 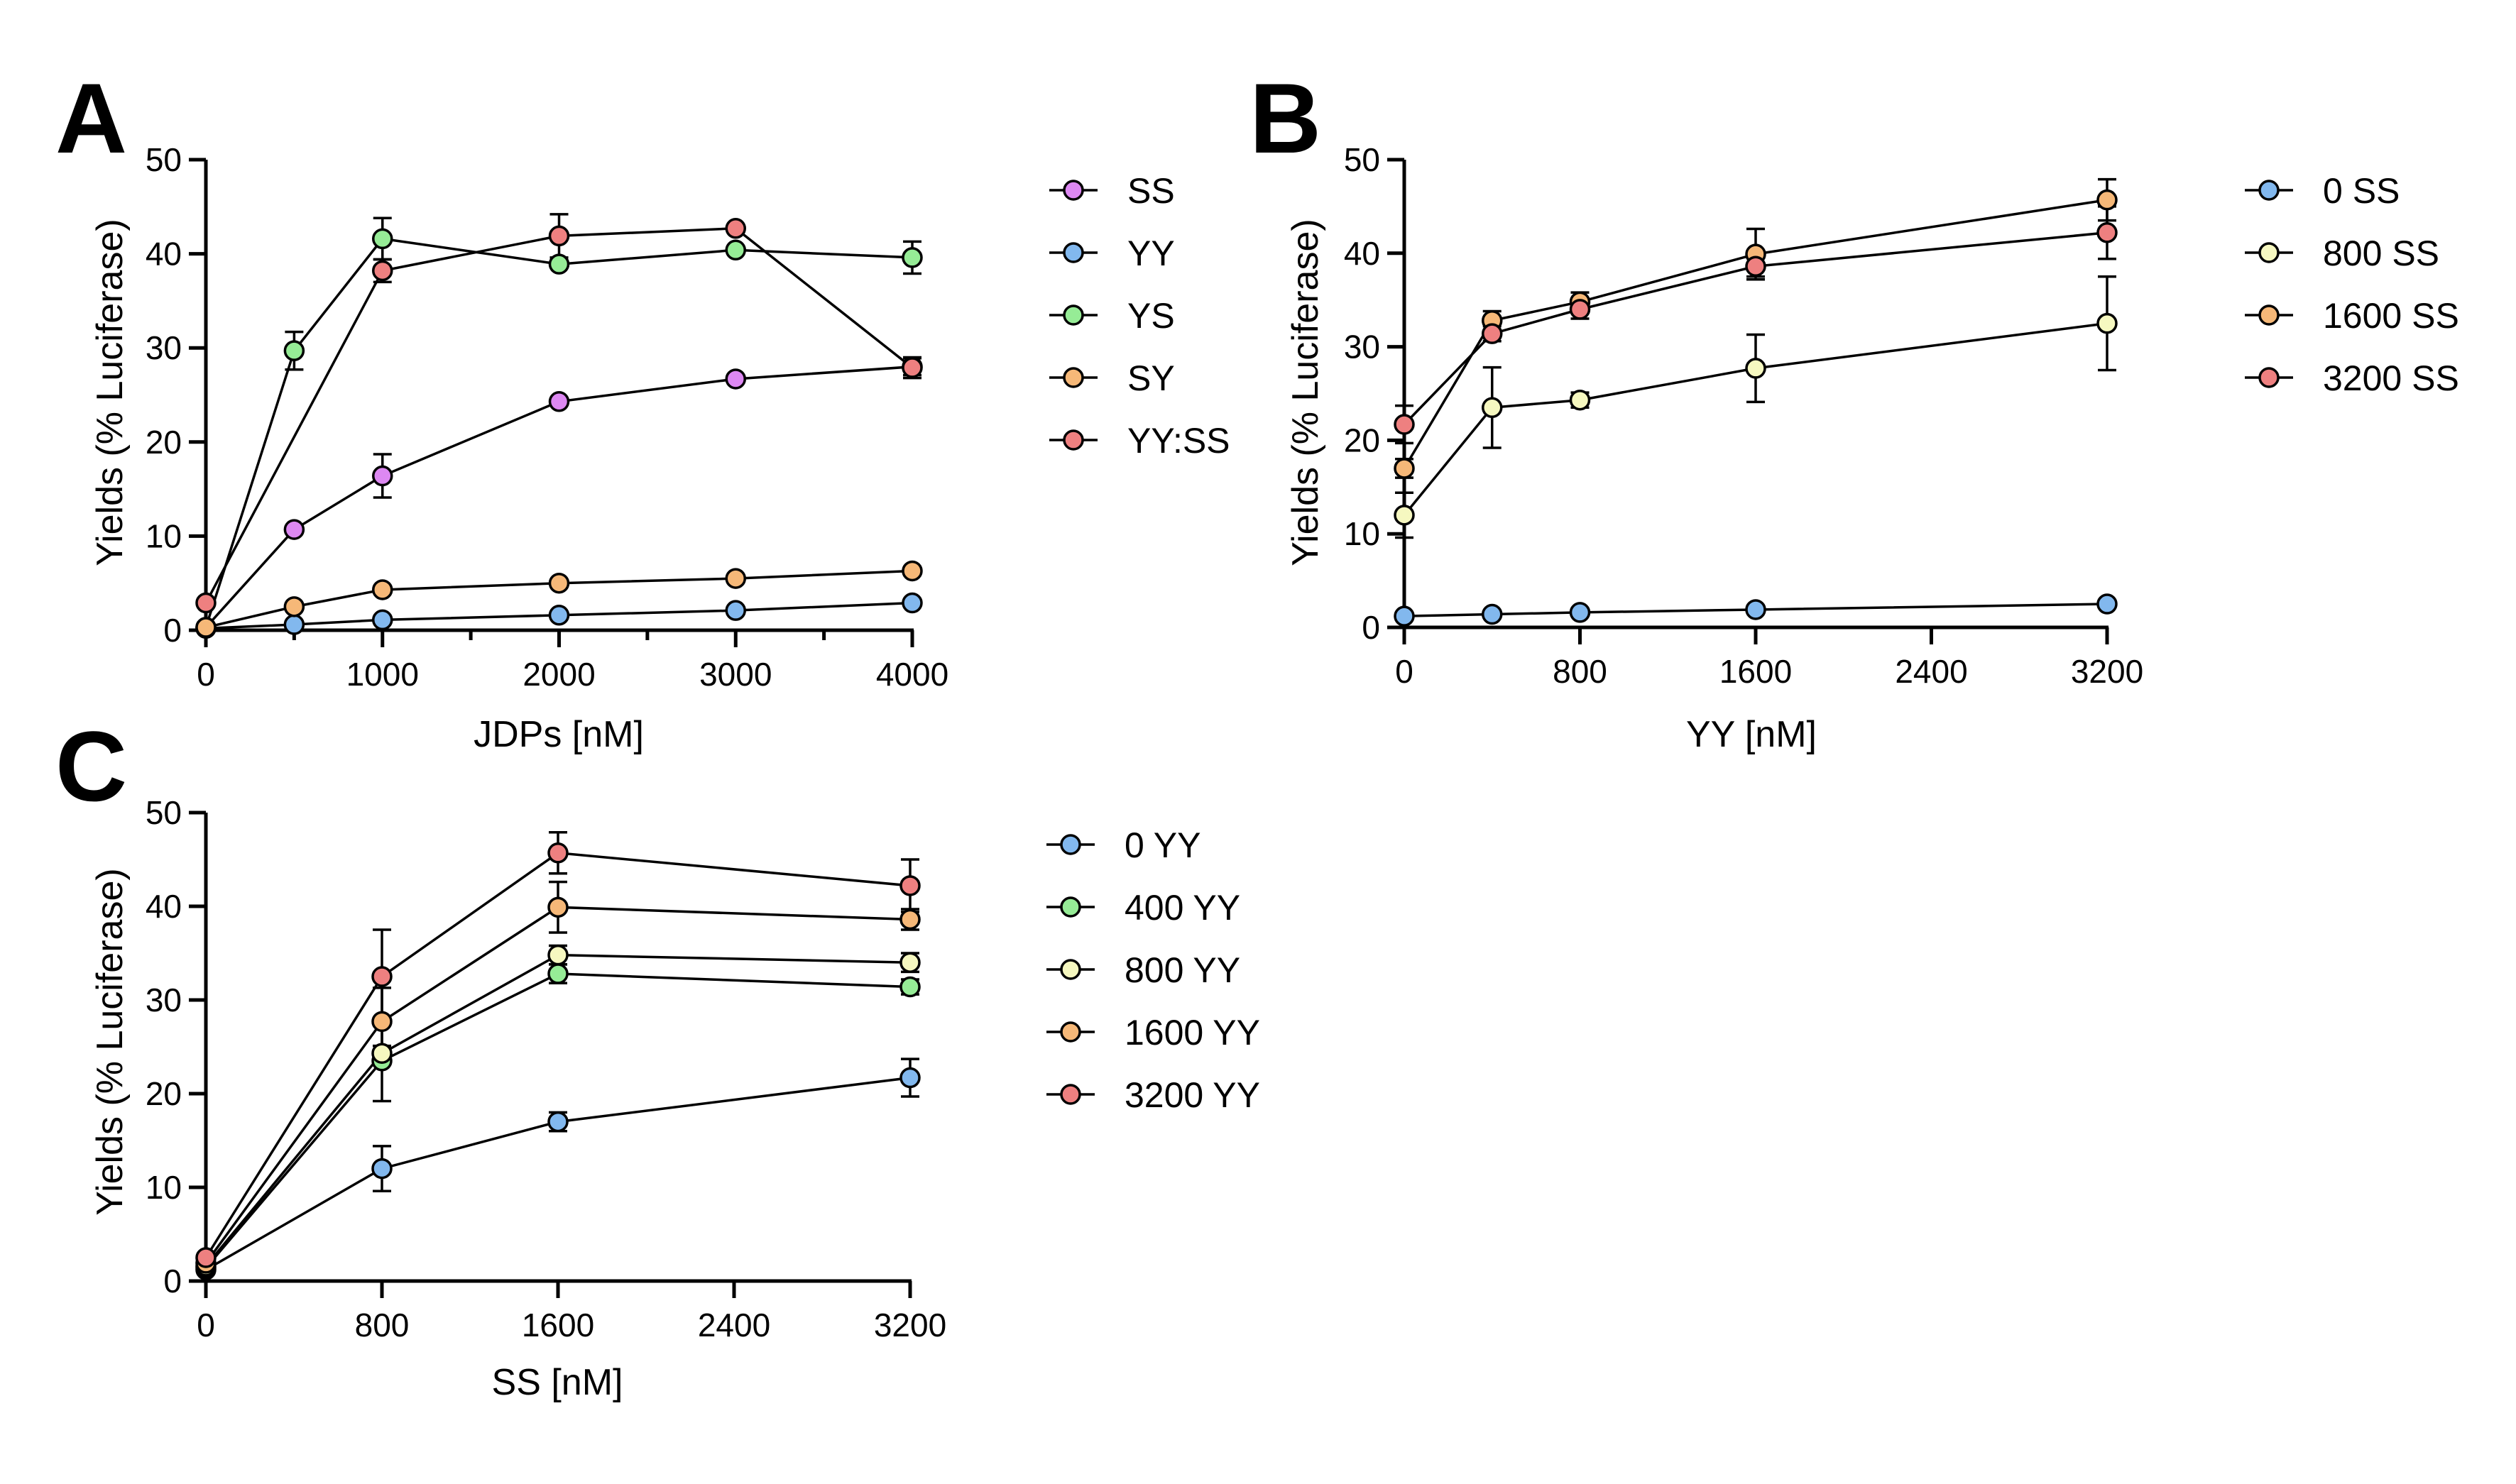 What do you see at coordinates (206, 1325) in the screenshot?
I see `x-tick-label-c: 0` at bounding box center [206, 1325].